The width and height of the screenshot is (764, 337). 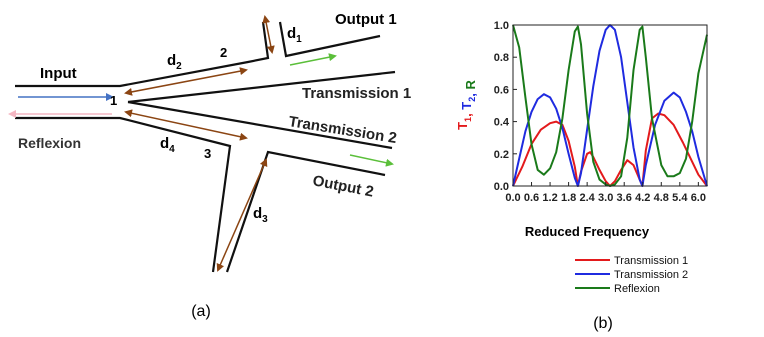 I want to click on output2-arrow, so click(x=371, y=160).